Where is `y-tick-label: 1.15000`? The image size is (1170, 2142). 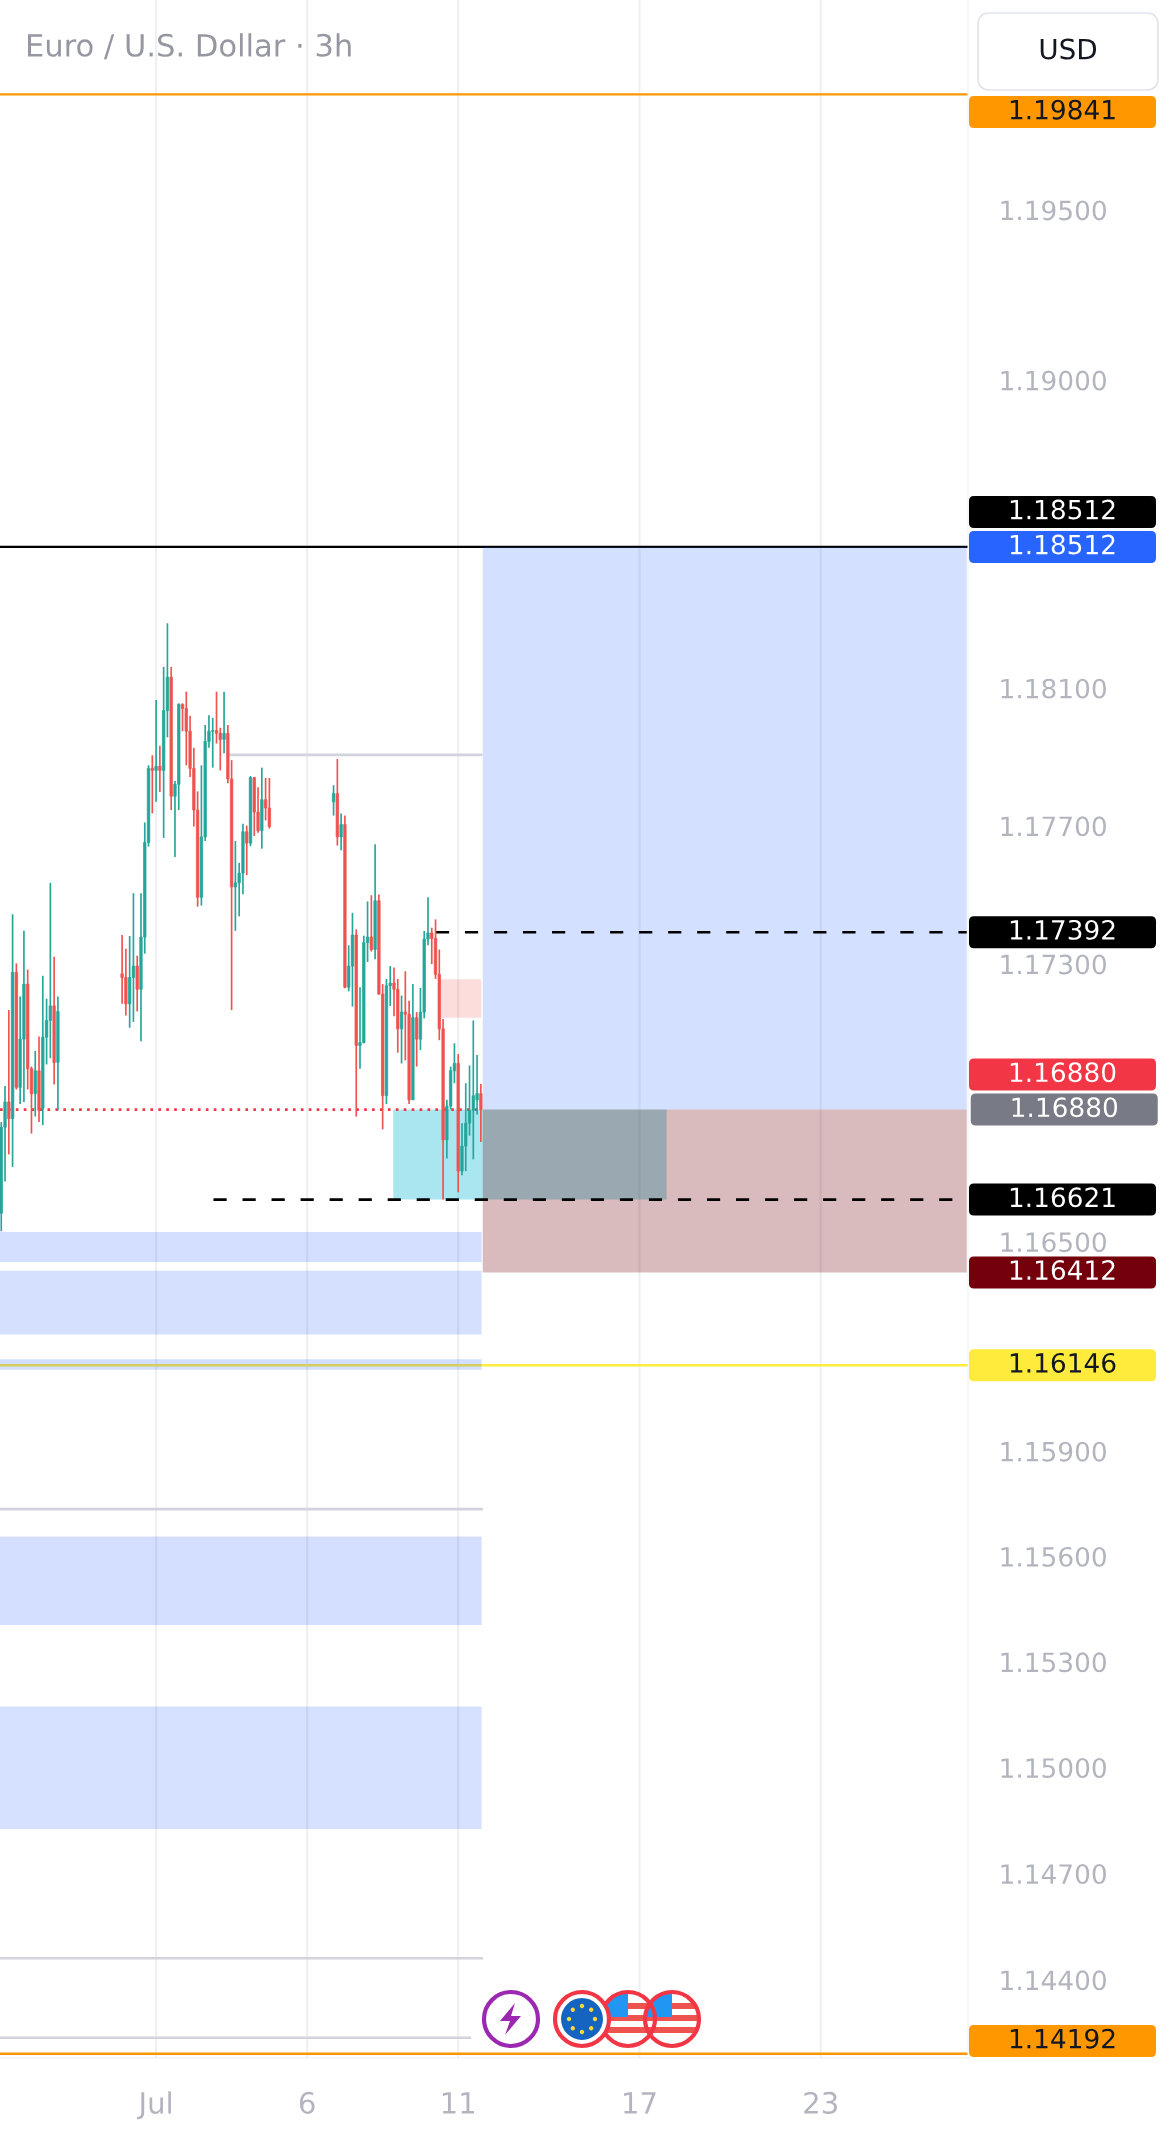 y-tick-label: 1.15000 is located at coordinates (1053, 1768).